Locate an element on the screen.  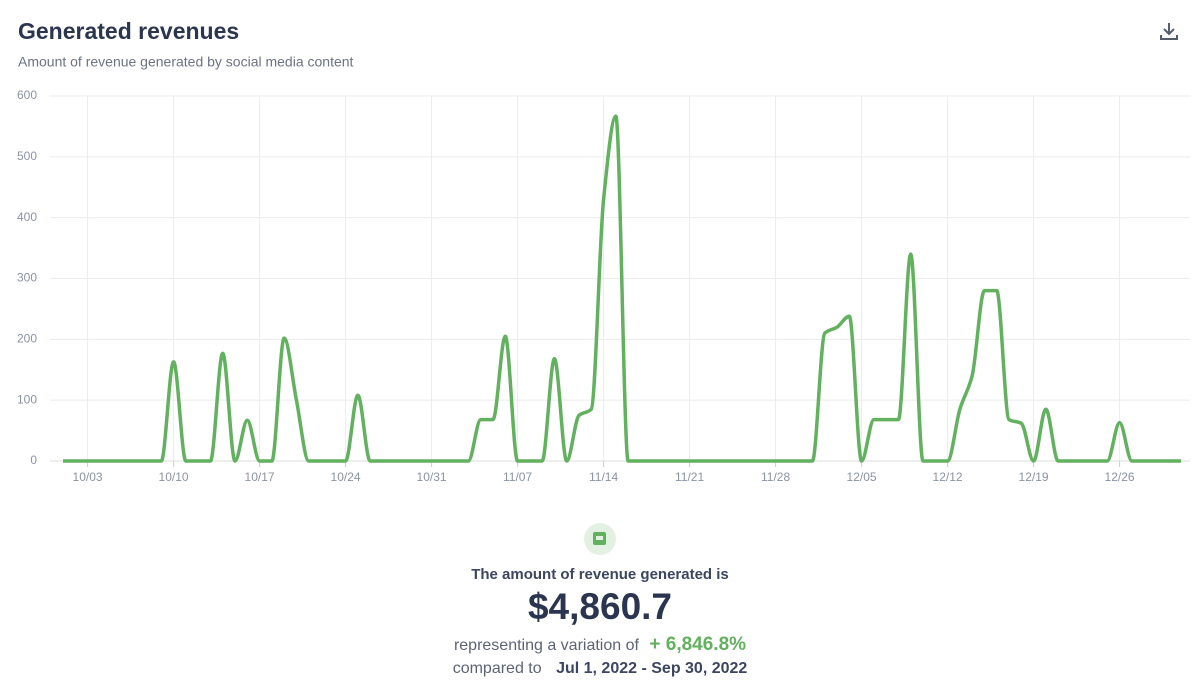
x-tick-label: 12/05 is located at coordinates (862, 477).